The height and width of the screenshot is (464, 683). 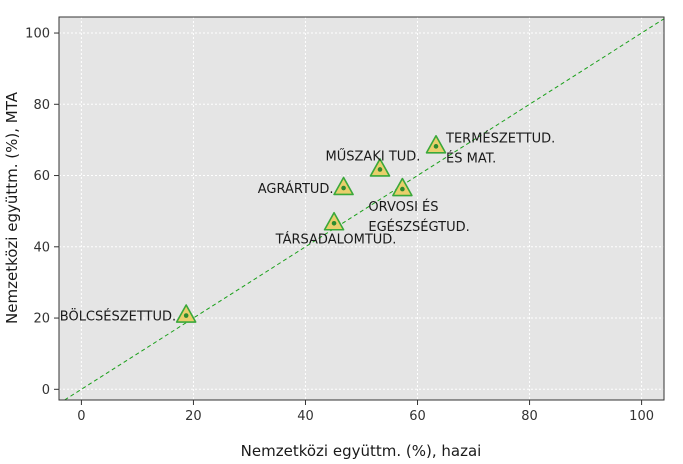 What do you see at coordinates (403, 207) in the screenshot?
I see `point-label: ORVOSI ÉS` at bounding box center [403, 207].